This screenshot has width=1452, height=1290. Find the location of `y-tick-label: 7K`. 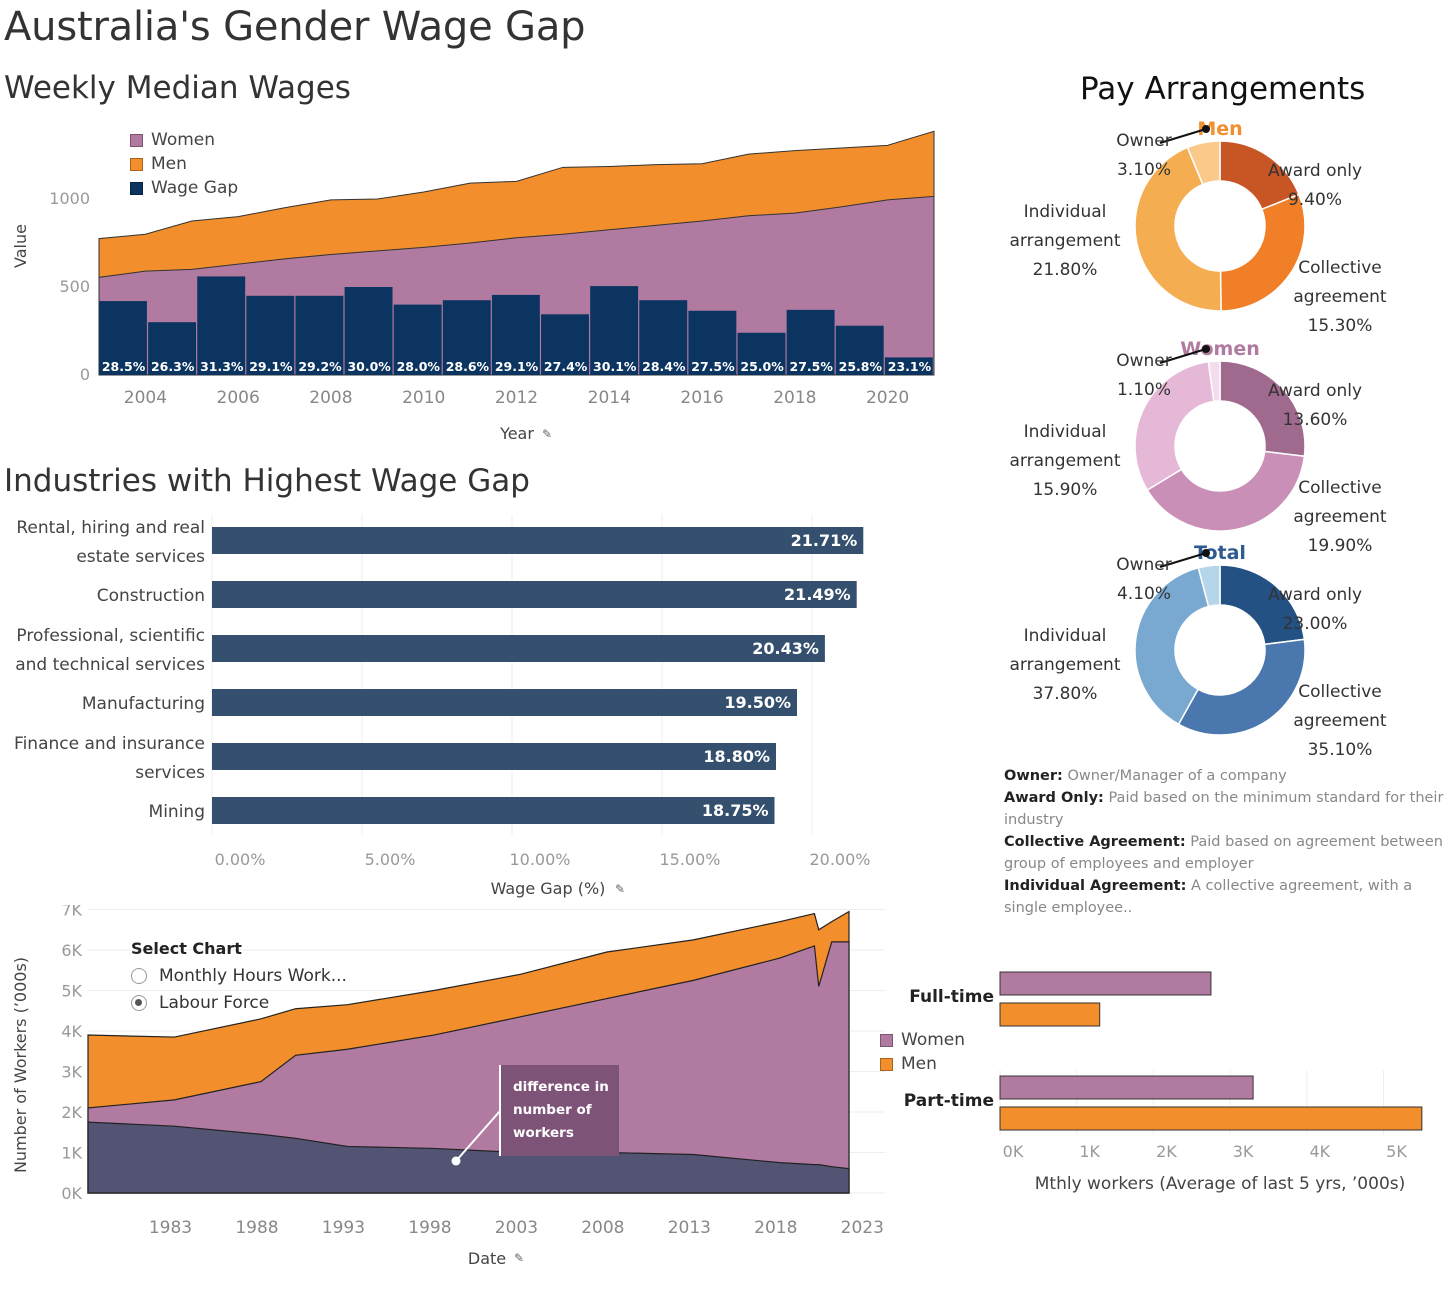

y-tick-label: 7K is located at coordinates (71, 912).